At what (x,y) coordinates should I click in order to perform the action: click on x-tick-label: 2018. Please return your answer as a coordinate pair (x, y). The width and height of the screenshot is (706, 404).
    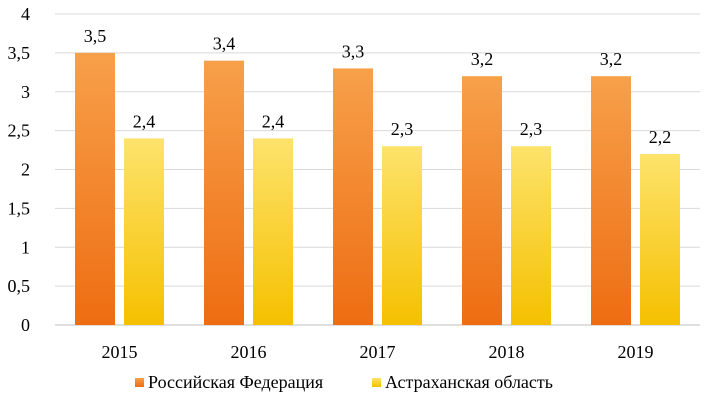
    Looking at the image, I should click on (507, 352).